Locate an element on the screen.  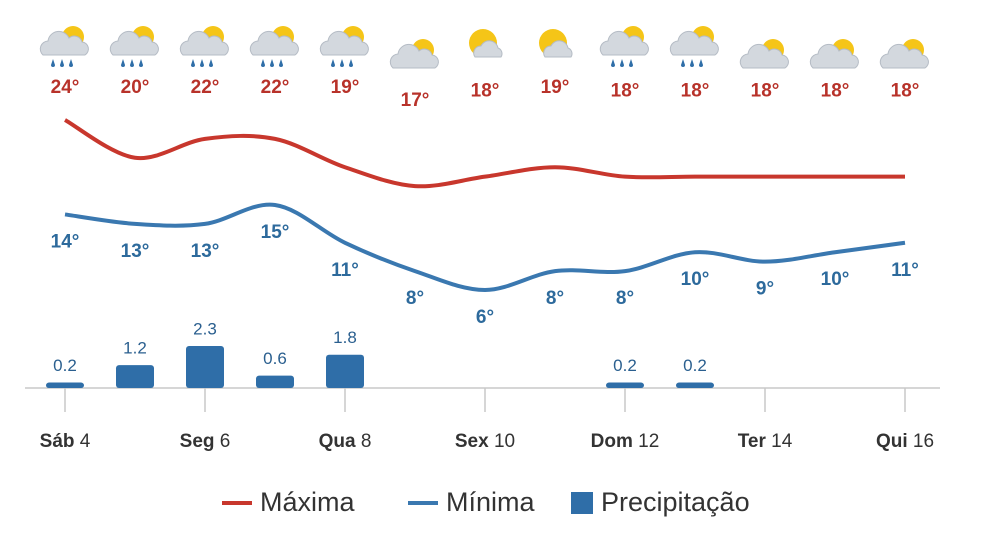
legend-label: Precipitação is located at coordinates (675, 502).